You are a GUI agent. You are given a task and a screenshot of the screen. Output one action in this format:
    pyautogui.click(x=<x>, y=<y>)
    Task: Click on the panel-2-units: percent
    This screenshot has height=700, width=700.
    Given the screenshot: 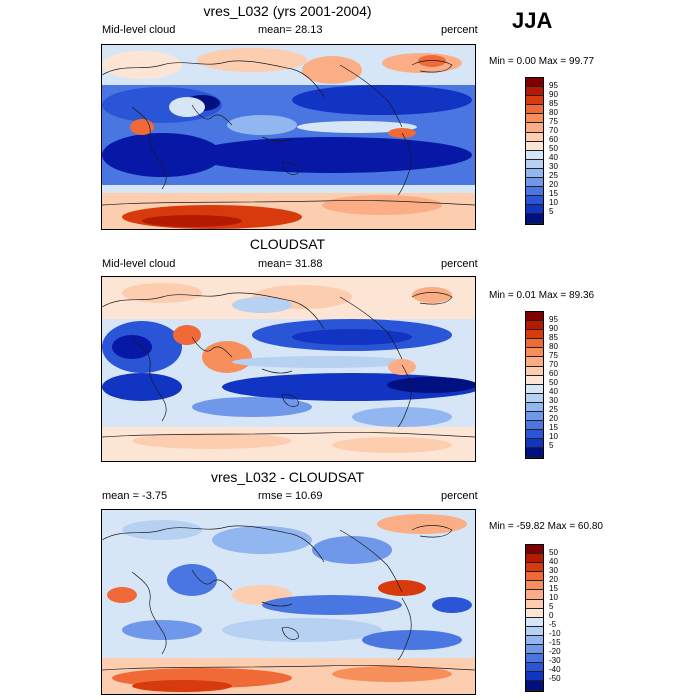 What is the action you would take?
    pyautogui.click(x=459, y=264)
    